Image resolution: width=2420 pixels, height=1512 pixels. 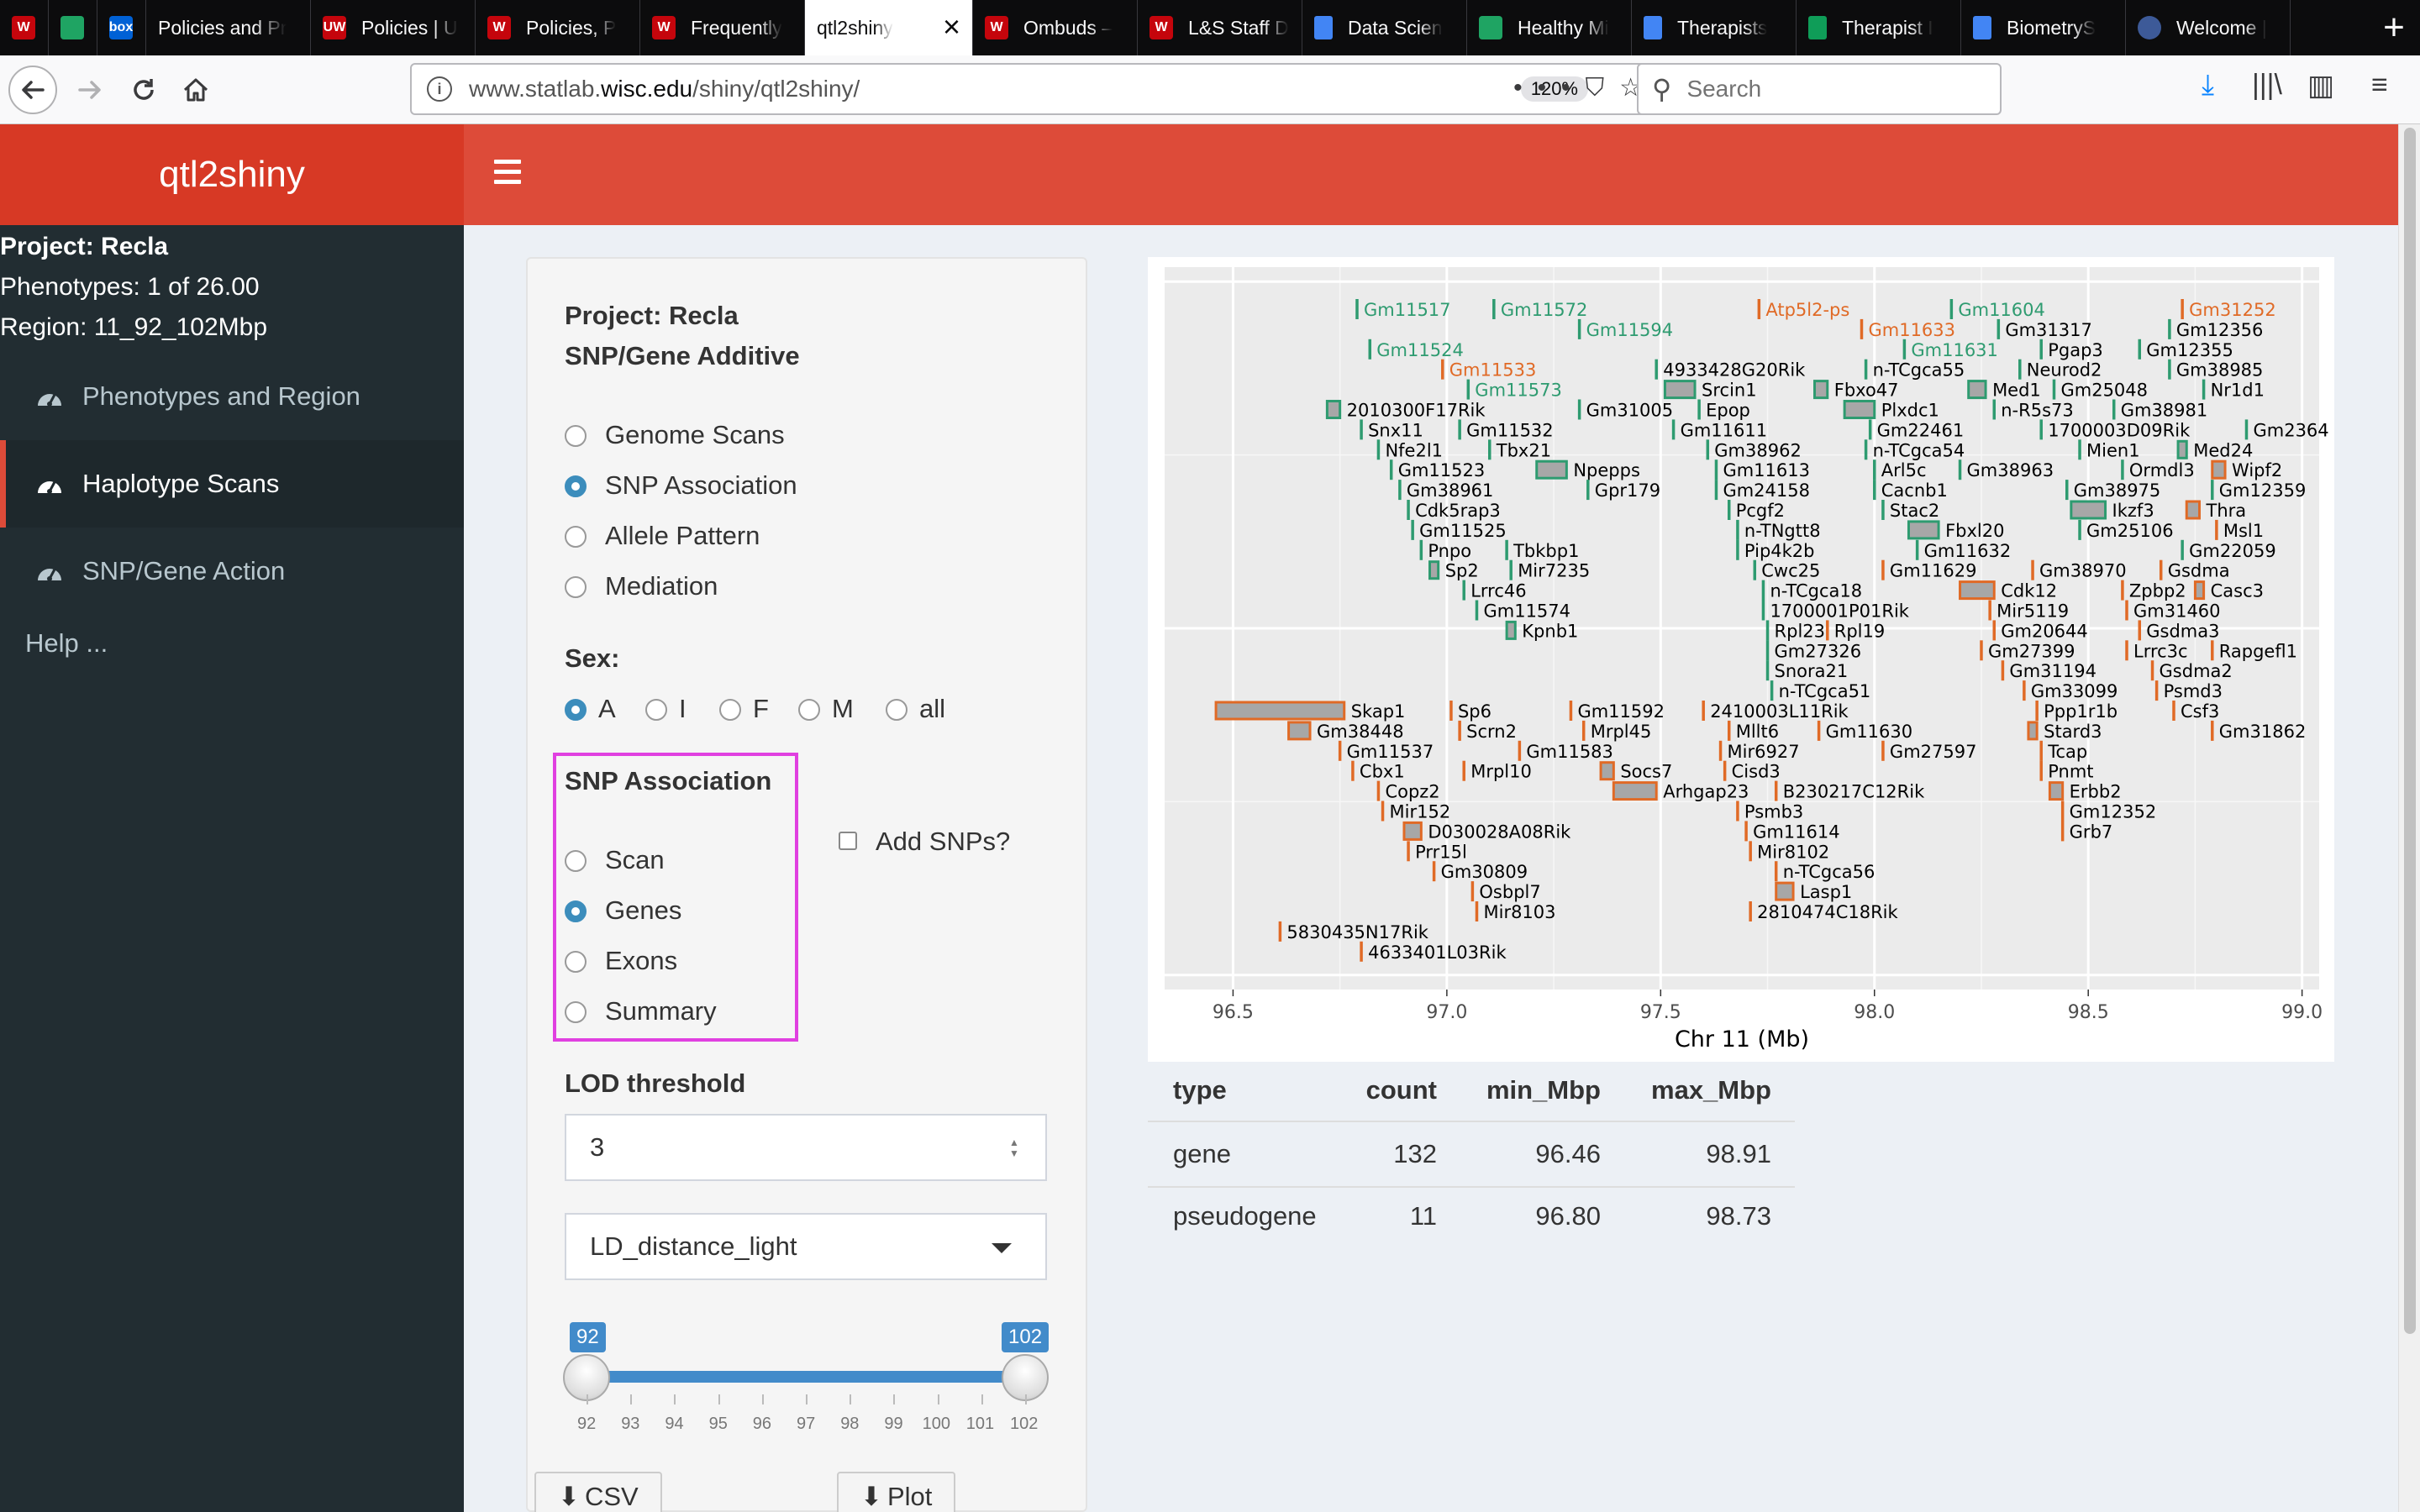 I want to click on page-actions-icon: •••, so click(x=1549, y=88).